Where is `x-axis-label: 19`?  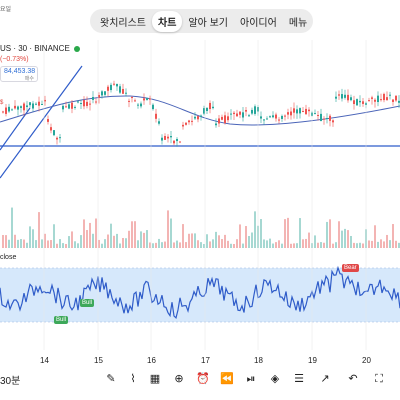 x-axis-label: 19 is located at coordinates (312, 360).